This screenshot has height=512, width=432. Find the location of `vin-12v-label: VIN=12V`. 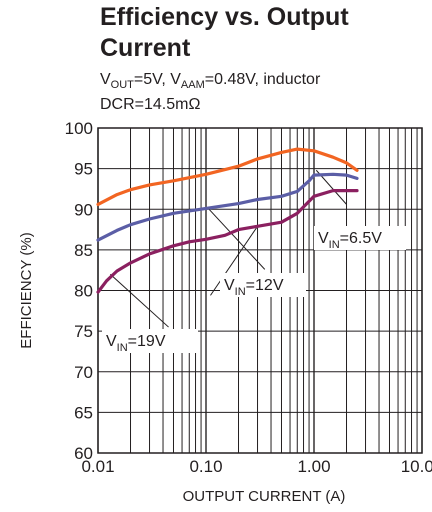

vin-12v-label: VIN=12V is located at coordinates (254, 287).